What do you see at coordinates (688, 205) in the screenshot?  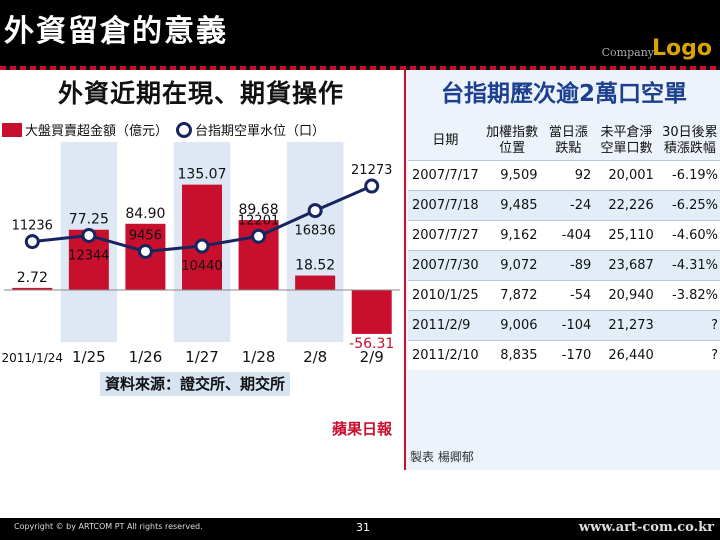 I see `table-cell: -6.25%` at bounding box center [688, 205].